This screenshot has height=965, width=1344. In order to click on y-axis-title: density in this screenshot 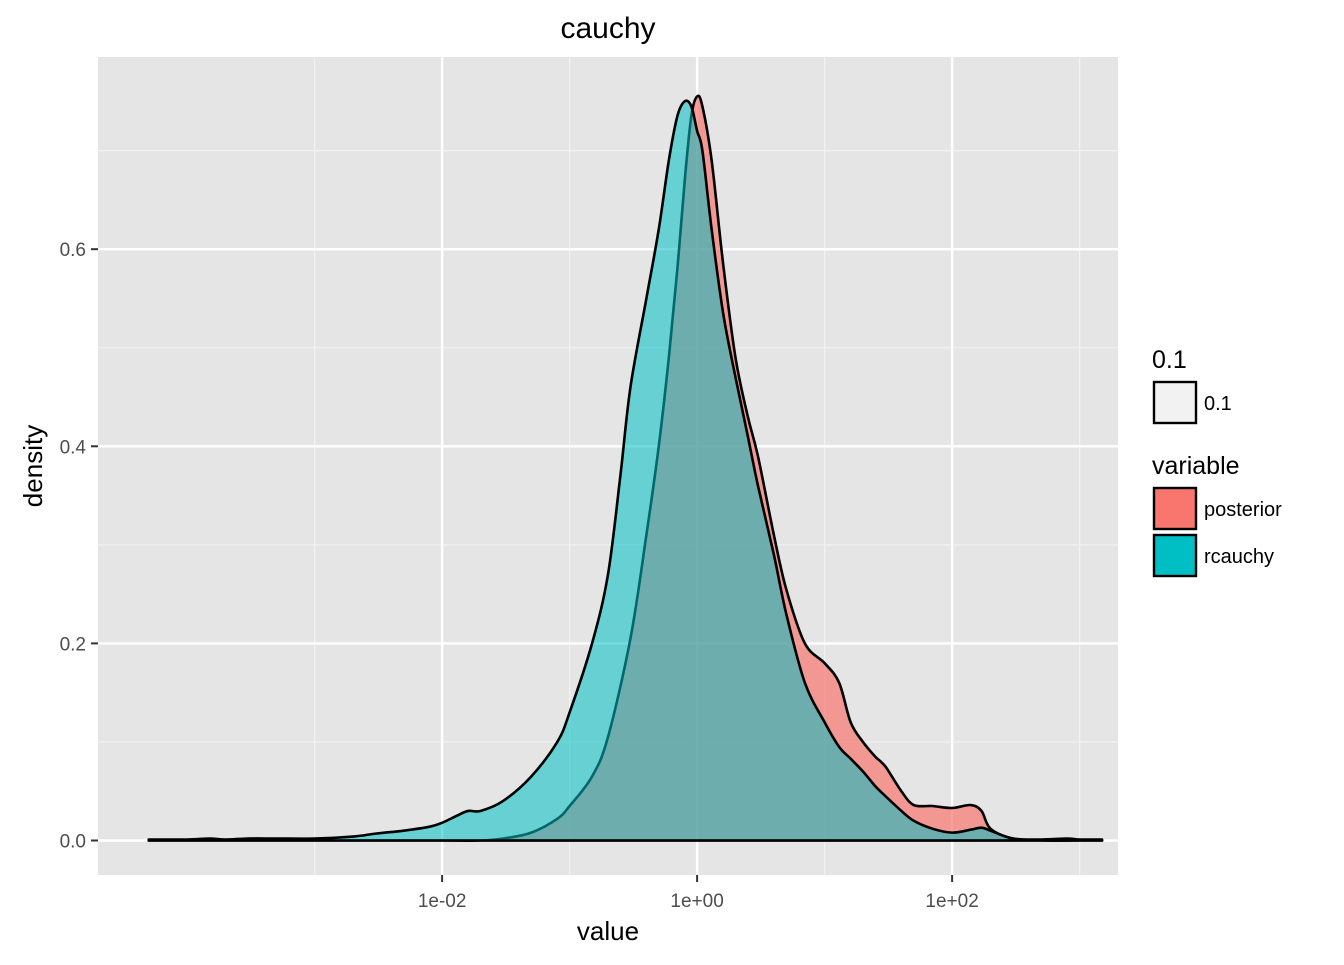, I will do `click(33, 466)`.